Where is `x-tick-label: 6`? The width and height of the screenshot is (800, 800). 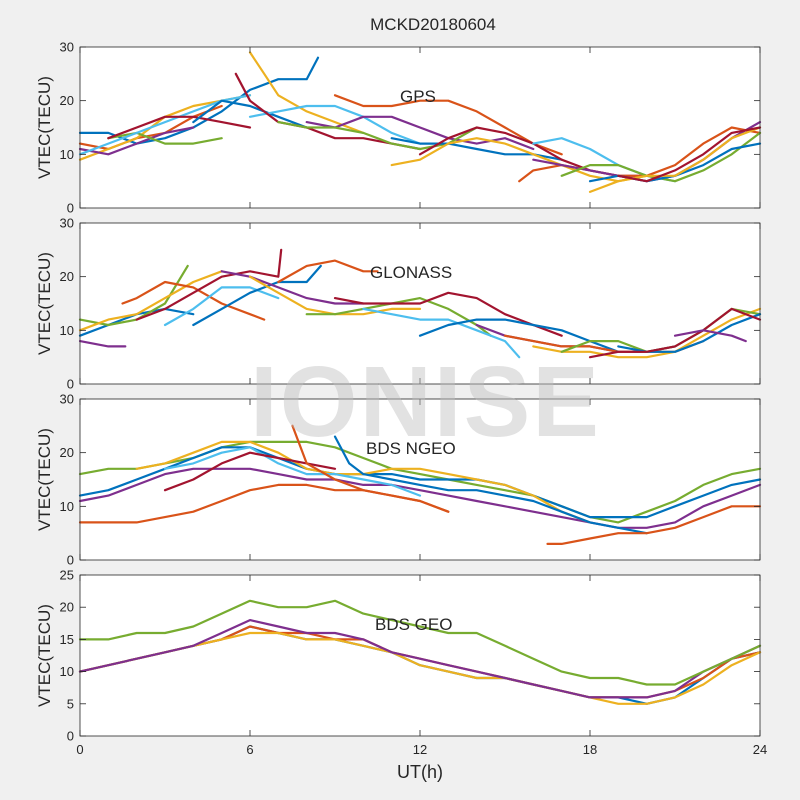
x-tick-label: 6 is located at coordinates (249, 749).